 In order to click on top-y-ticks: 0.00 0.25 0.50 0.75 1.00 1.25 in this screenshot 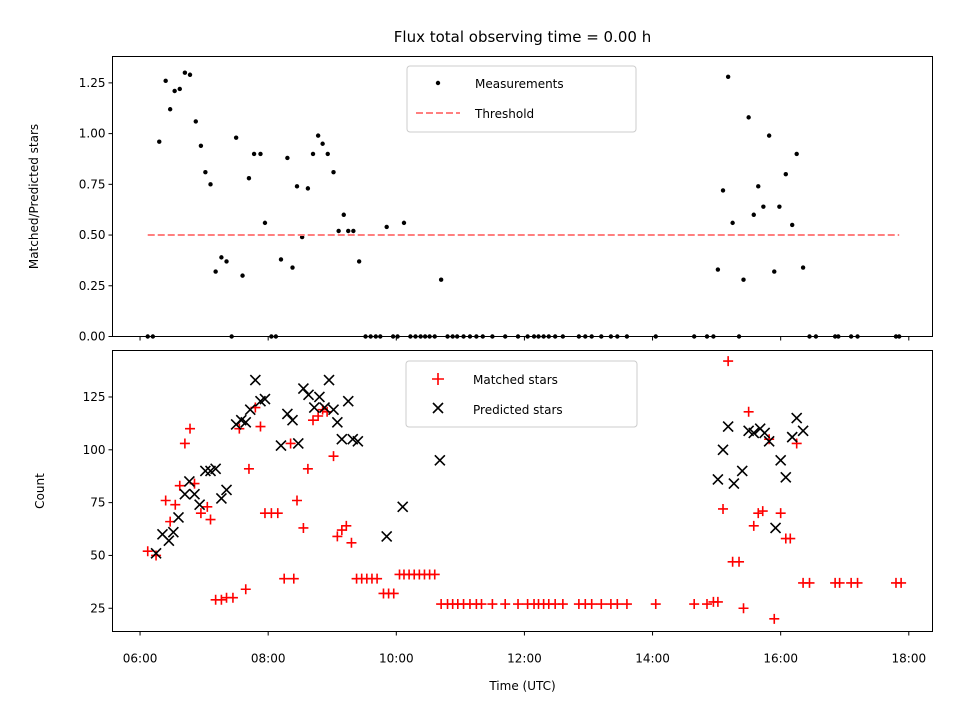, I will do `click(96, 210)`.